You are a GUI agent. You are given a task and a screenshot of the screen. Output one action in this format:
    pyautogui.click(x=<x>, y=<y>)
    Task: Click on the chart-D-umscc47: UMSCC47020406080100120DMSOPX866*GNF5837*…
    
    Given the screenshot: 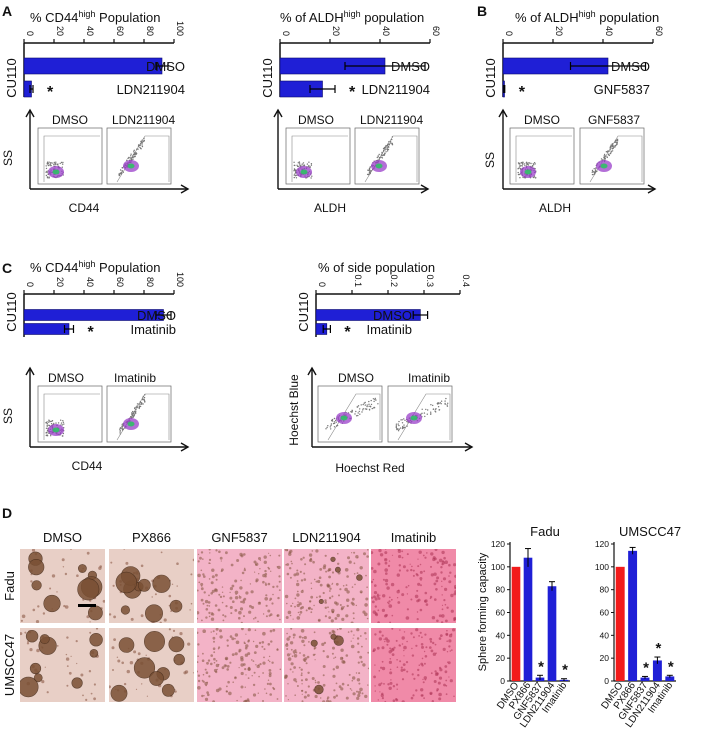 What is the action you would take?
    pyautogui.click(x=638, y=627)
    